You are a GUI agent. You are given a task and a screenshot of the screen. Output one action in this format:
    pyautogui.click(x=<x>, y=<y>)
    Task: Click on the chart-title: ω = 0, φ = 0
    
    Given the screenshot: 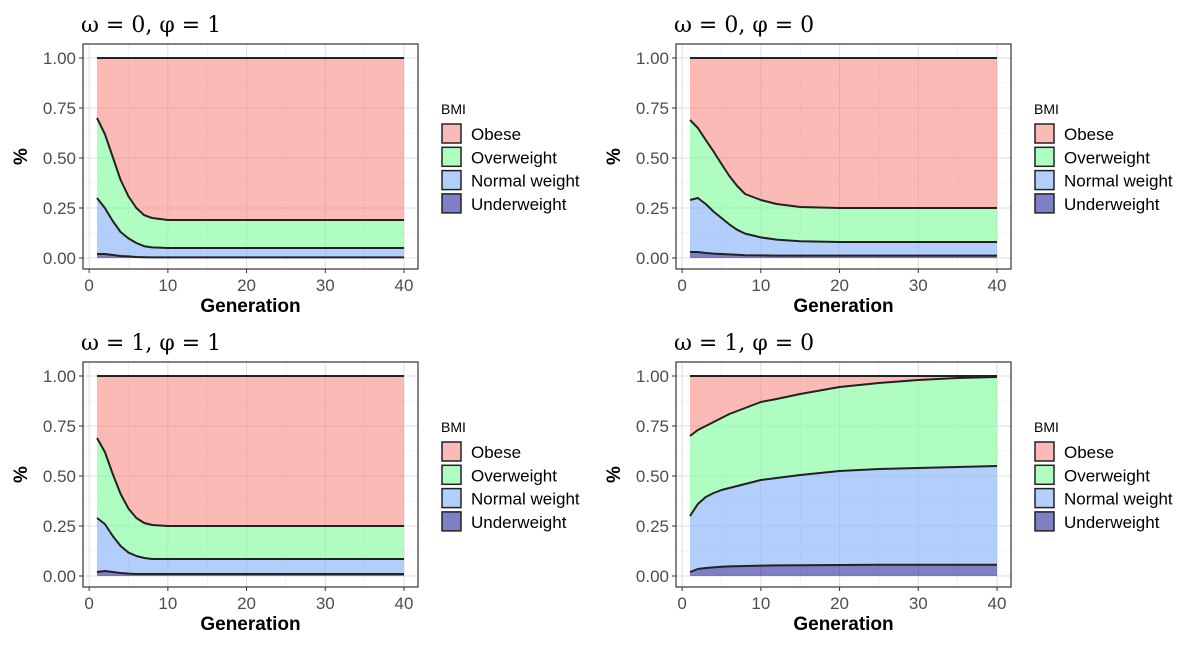 What is the action you would take?
    pyautogui.click(x=744, y=25)
    